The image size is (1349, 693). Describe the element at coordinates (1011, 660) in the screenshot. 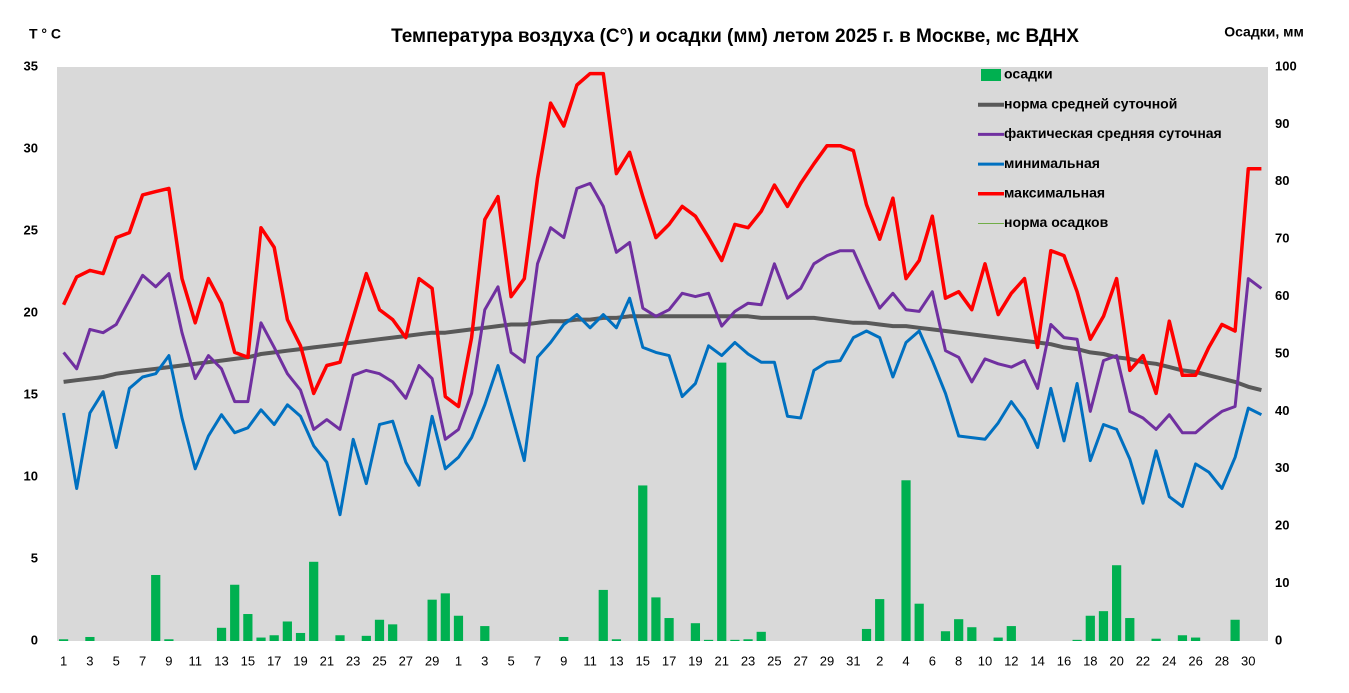

I see `x-tick-label: 12` at that location.